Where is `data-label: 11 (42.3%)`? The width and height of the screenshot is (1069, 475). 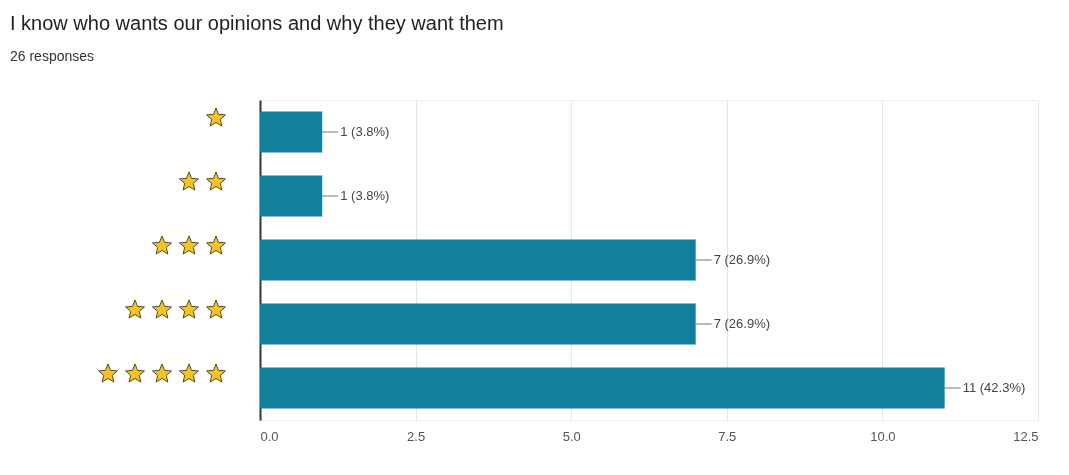 data-label: 11 (42.3%) is located at coordinates (994, 387).